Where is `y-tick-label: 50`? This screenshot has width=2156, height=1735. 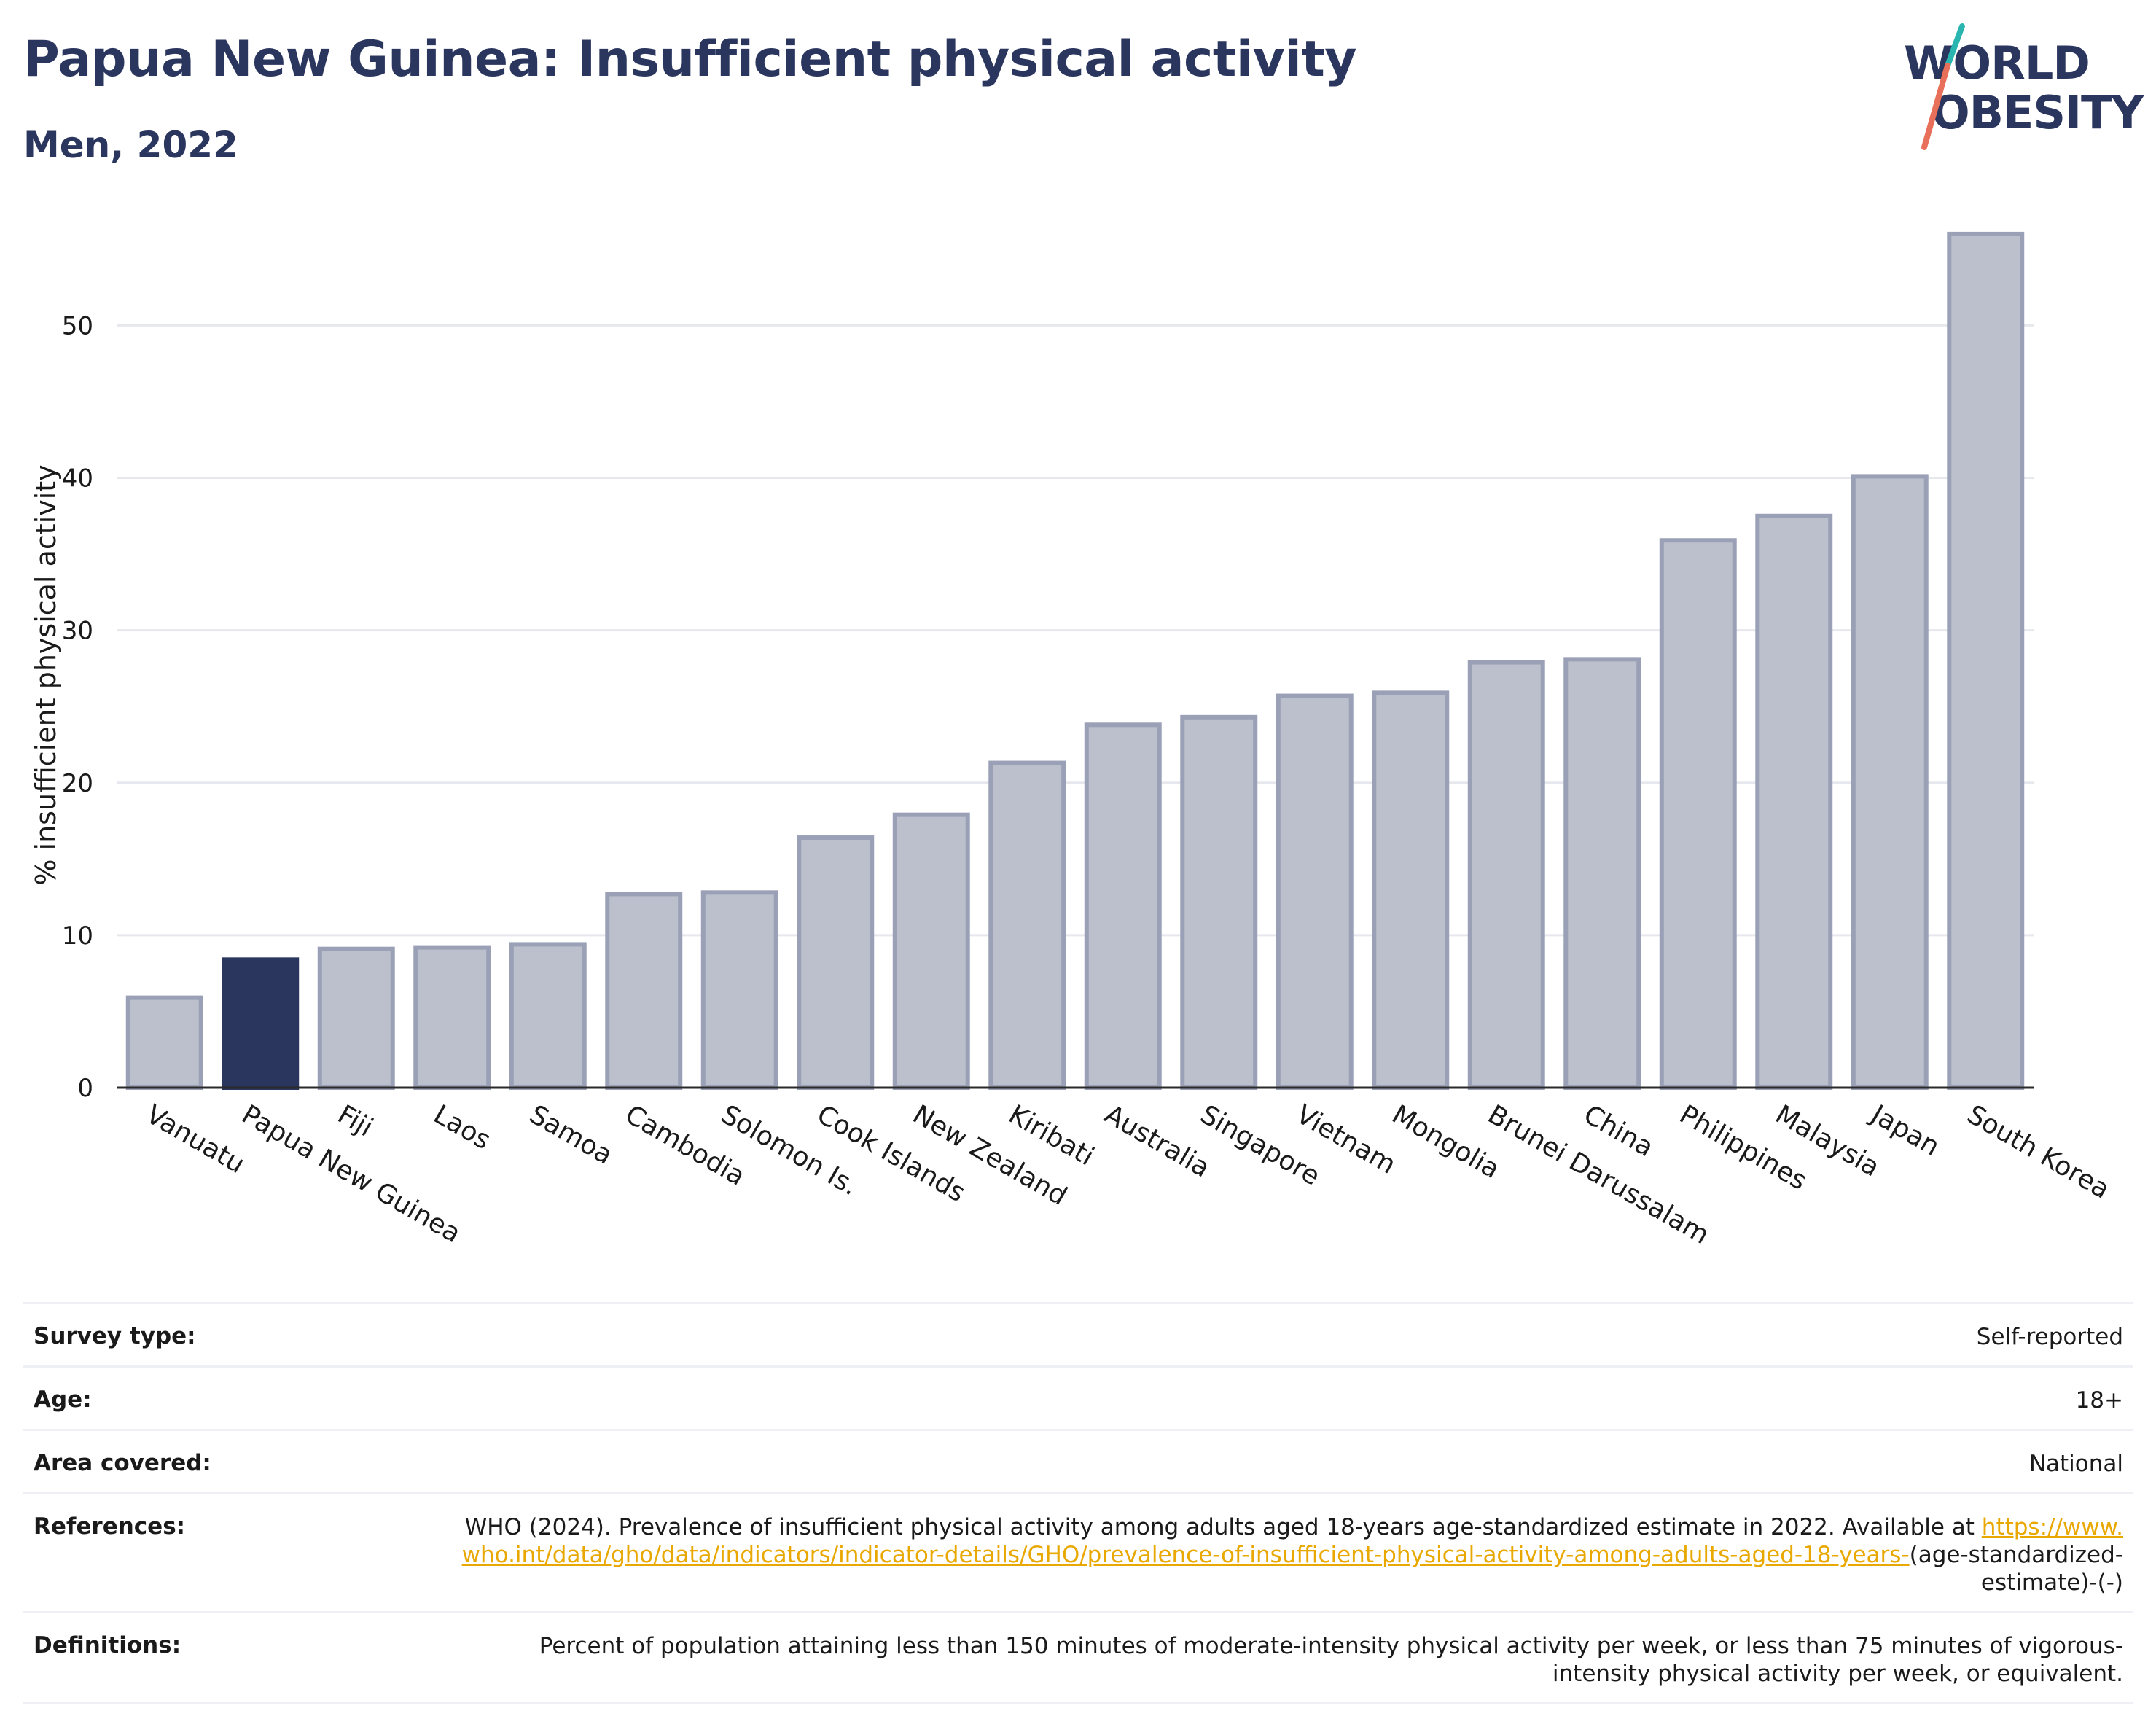 y-tick-label: 50 is located at coordinates (78, 325).